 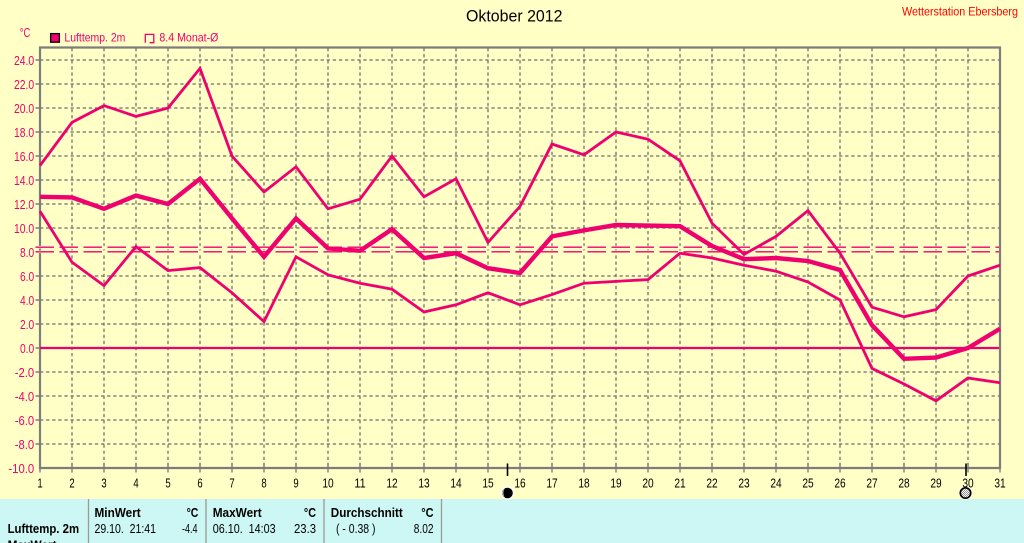 I want to click on svg-text: 16.0, so click(x=24, y=156).